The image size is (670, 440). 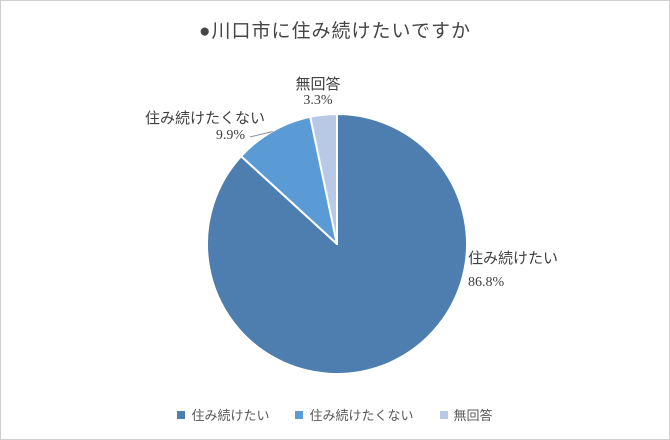 I want to click on legend-item-stay: 住み続けたい, so click(x=223, y=414).